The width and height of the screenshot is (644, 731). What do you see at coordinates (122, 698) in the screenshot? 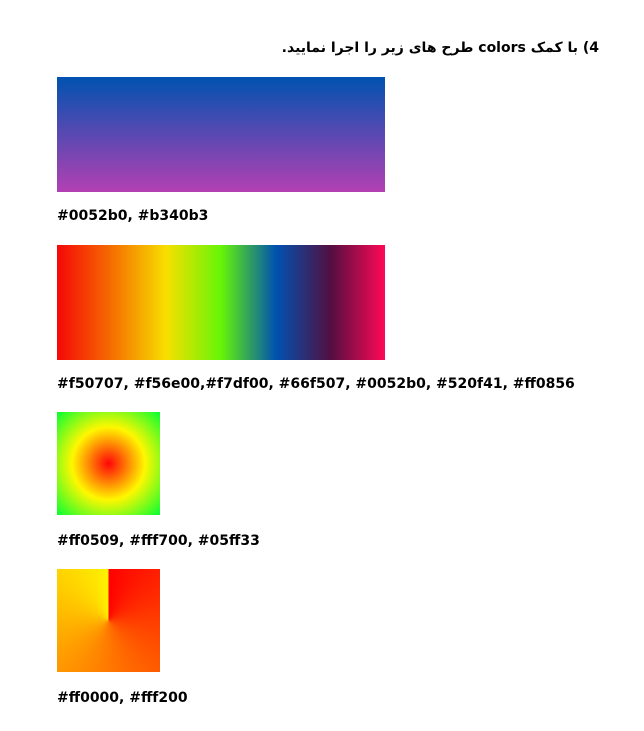
I see `gradient-caption: #ff0000, #fff200` at bounding box center [122, 698].